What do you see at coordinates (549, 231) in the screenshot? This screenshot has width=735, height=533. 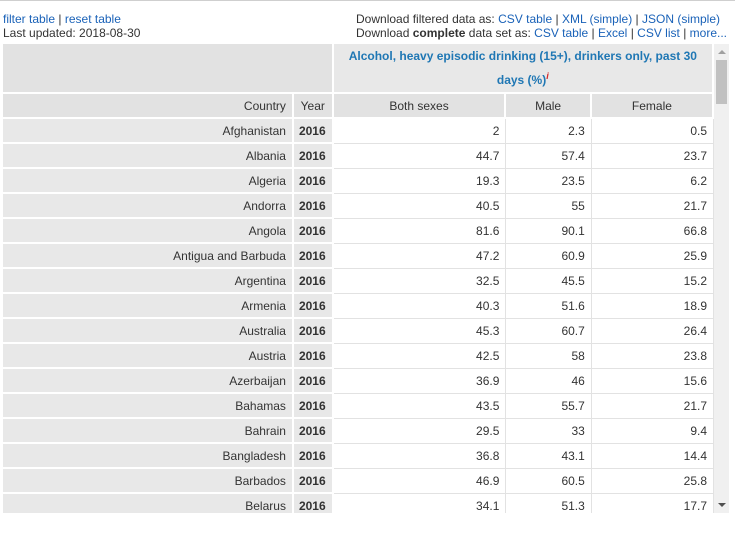 I see `male-cell: 90.1` at bounding box center [549, 231].